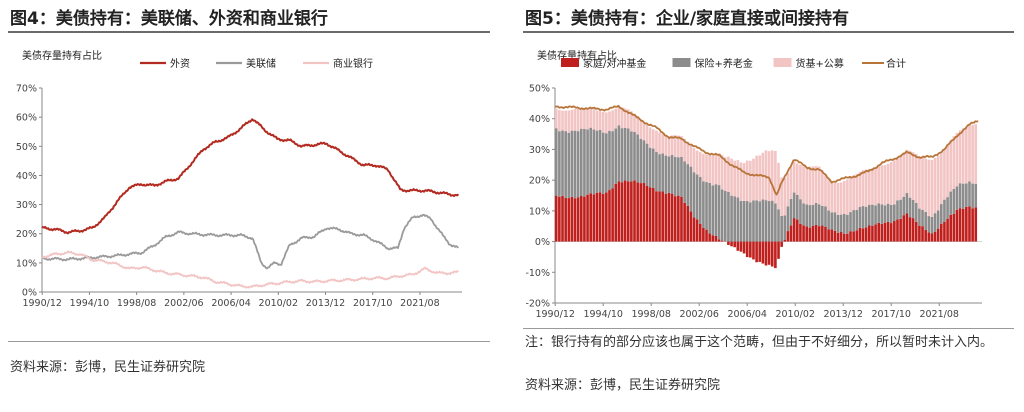 Image resolution: width=1024 pixels, height=412 pixels. I want to click on right-x-tick-label: 2013/12, so click(842, 314).